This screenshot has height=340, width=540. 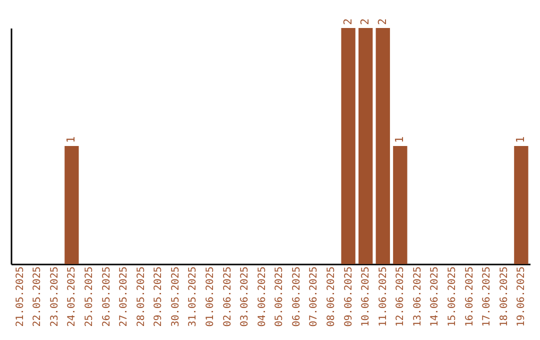 I want to click on x-tick-label: 30.05.2025, so click(x=176, y=296).